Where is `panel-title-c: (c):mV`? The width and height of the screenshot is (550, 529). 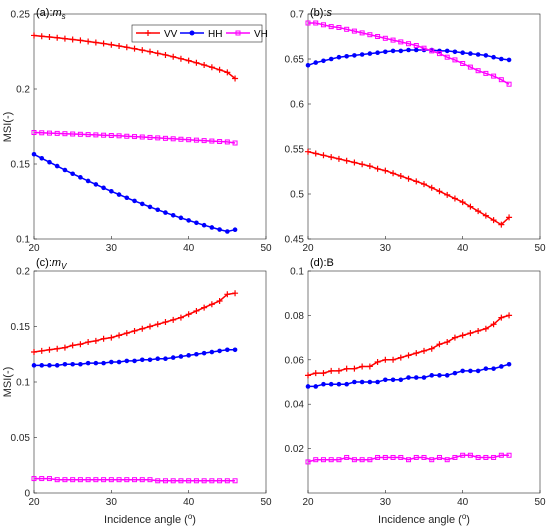
panel-title-c: (c):mV is located at coordinates (51, 264).